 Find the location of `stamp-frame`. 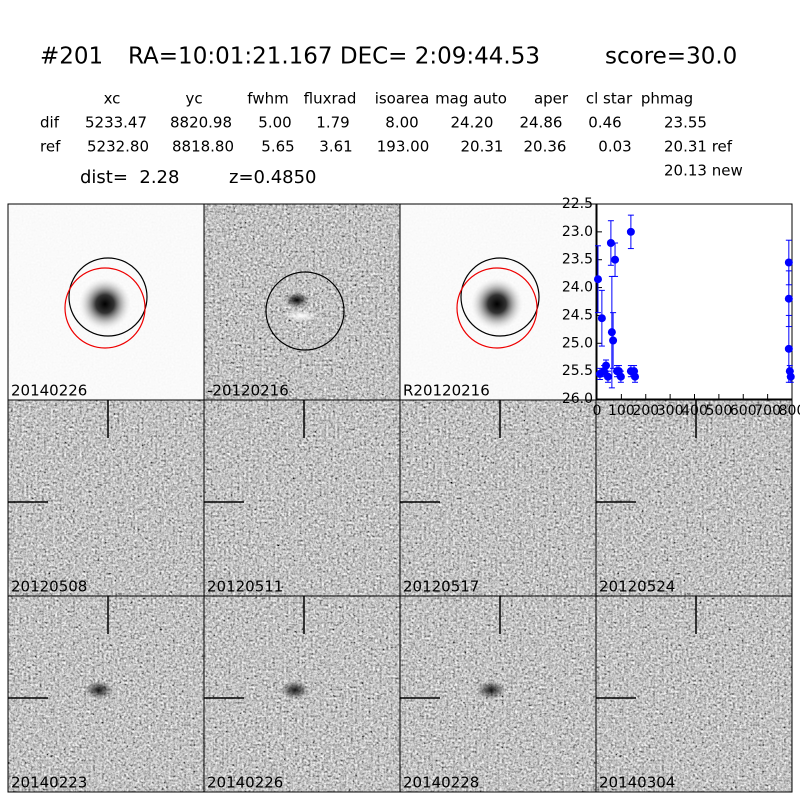

stamp-frame is located at coordinates (694, 694).